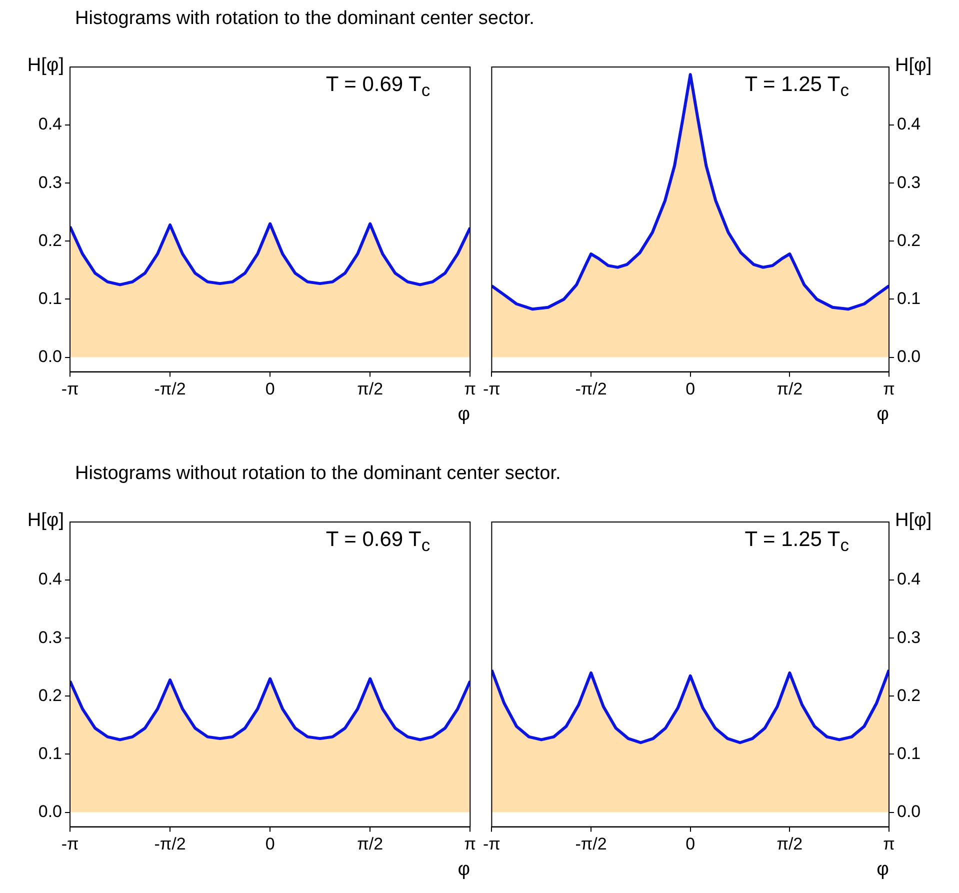  Describe the element at coordinates (304, 19) in the screenshot. I see `chart-title: Histograms with rotation to the dominant center sector.` at that location.